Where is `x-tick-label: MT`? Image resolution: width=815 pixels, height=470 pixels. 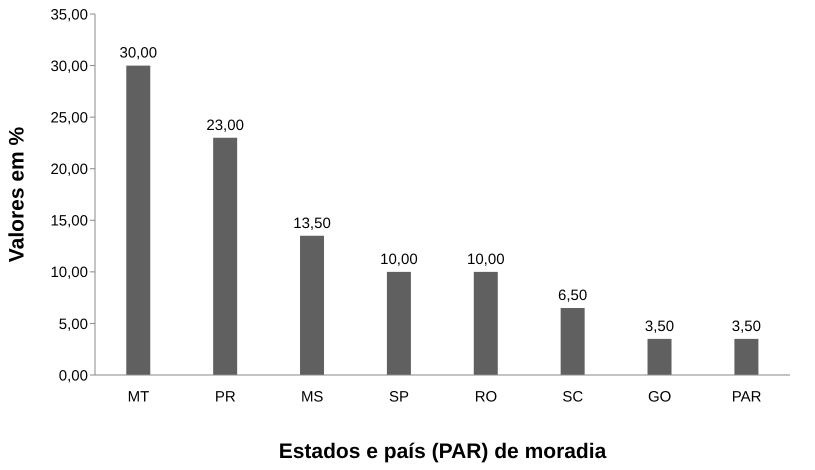 x-tick-label: MT is located at coordinates (139, 397).